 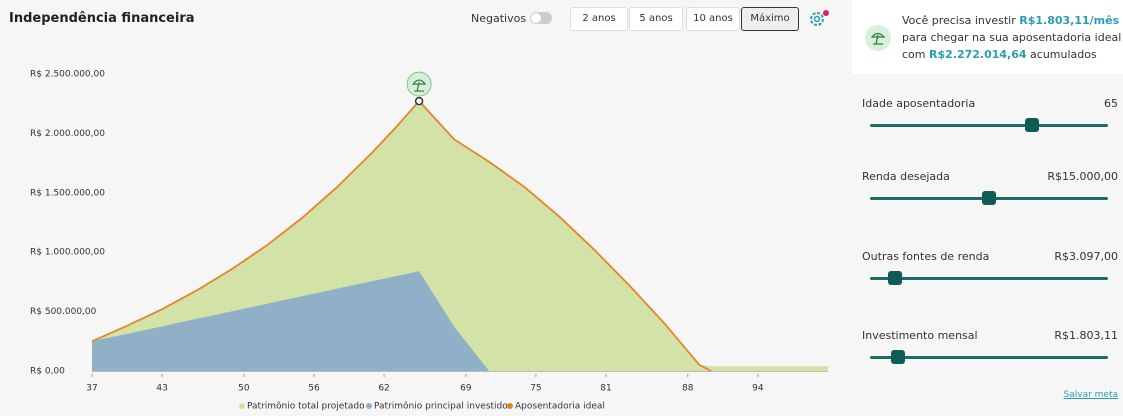 I want to click on slider-value: R$15.000,00, so click(x=1082, y=176).